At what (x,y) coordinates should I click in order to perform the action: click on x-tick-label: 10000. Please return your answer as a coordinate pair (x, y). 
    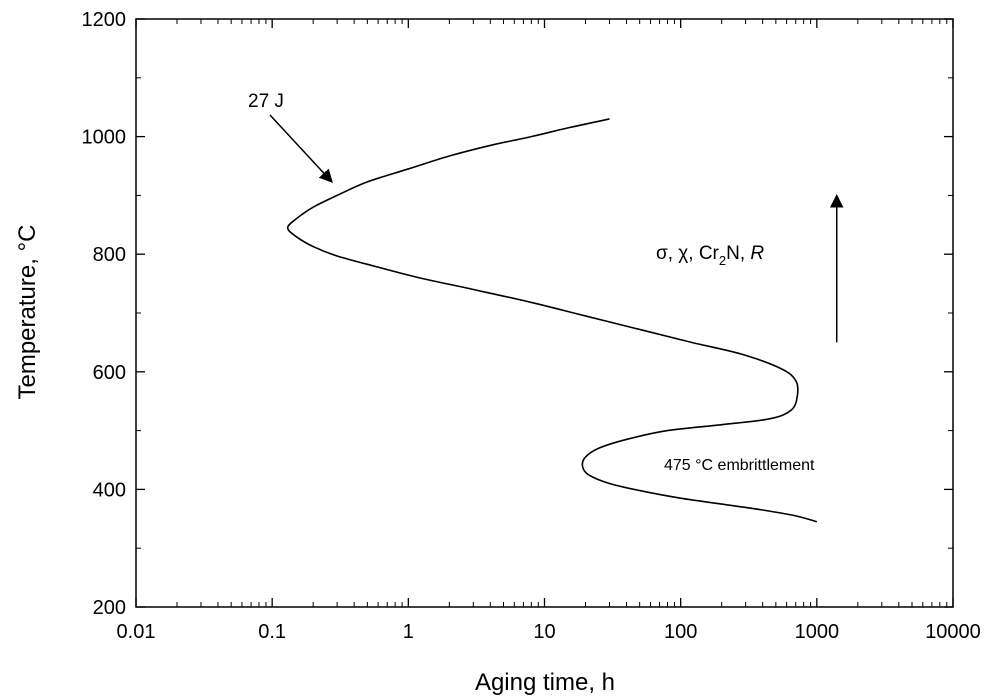
    Looking at the image, I should click on (953, 632).